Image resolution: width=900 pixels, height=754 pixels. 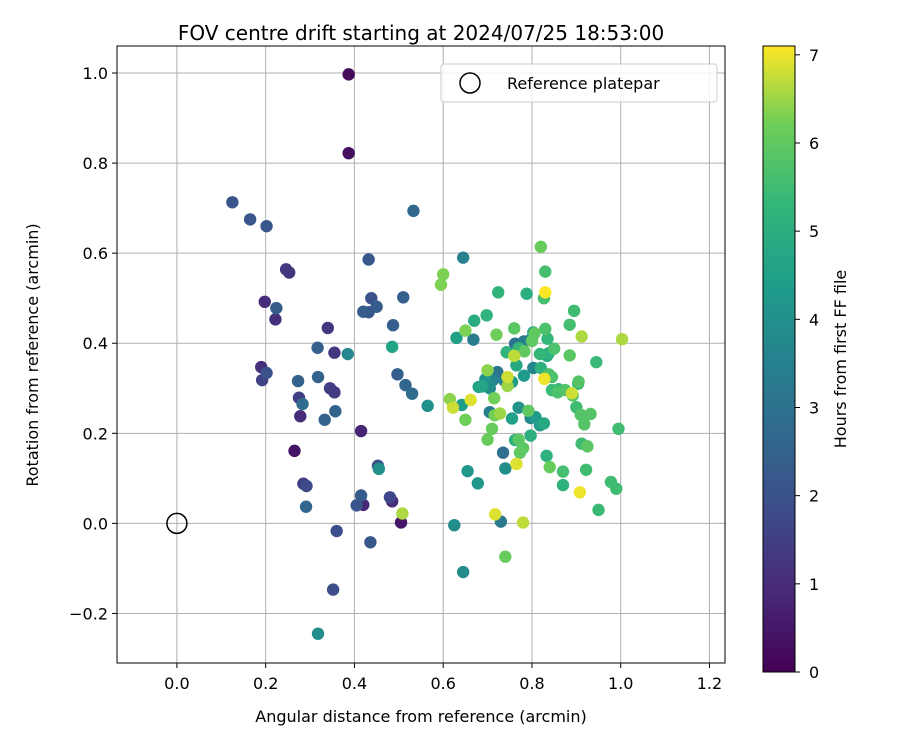 I want to click on legend: Reference platepar, so click(x=579, y=83).